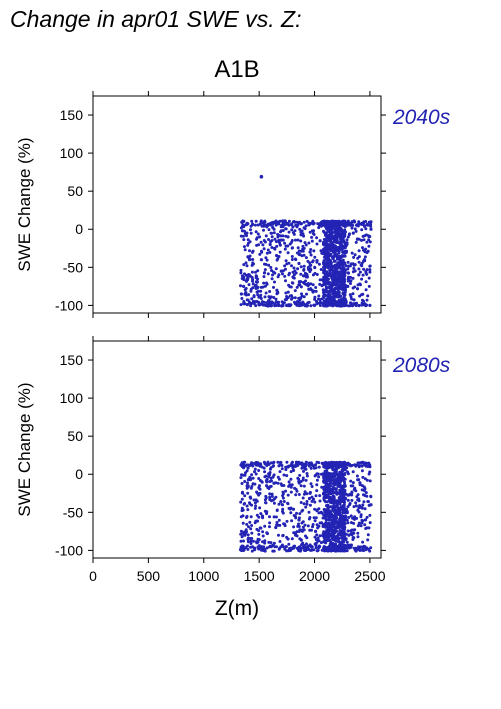  What do you see at coordinates (73, 267) in the screenshot?
I see `y-tick-label: -50` at bounding box center [73, 267].